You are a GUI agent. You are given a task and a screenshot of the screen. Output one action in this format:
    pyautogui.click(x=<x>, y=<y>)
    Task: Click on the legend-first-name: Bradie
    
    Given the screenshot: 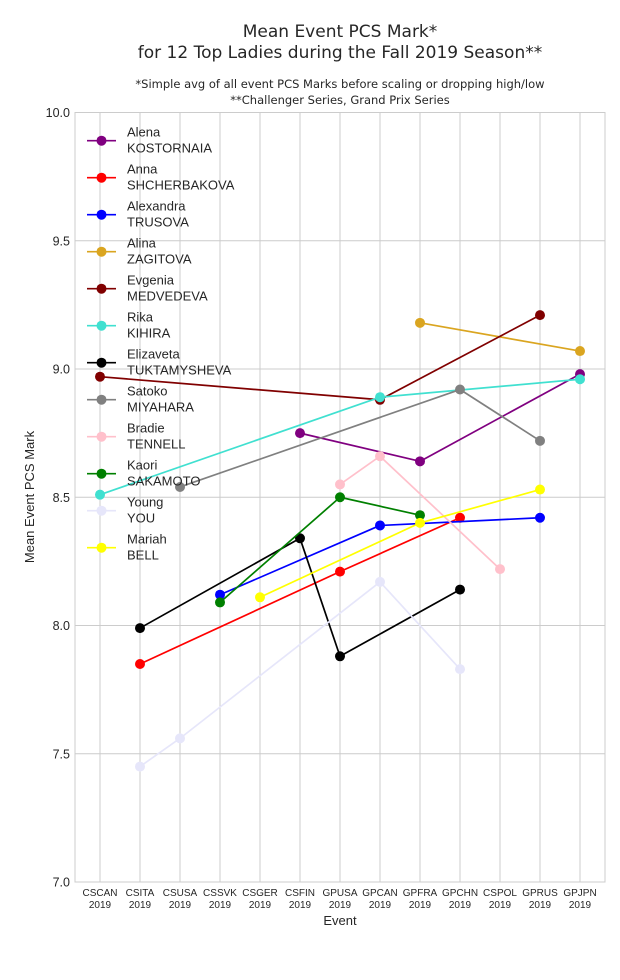 What is the action you would take?
    pyautogui.click(x=146, y=428)
    